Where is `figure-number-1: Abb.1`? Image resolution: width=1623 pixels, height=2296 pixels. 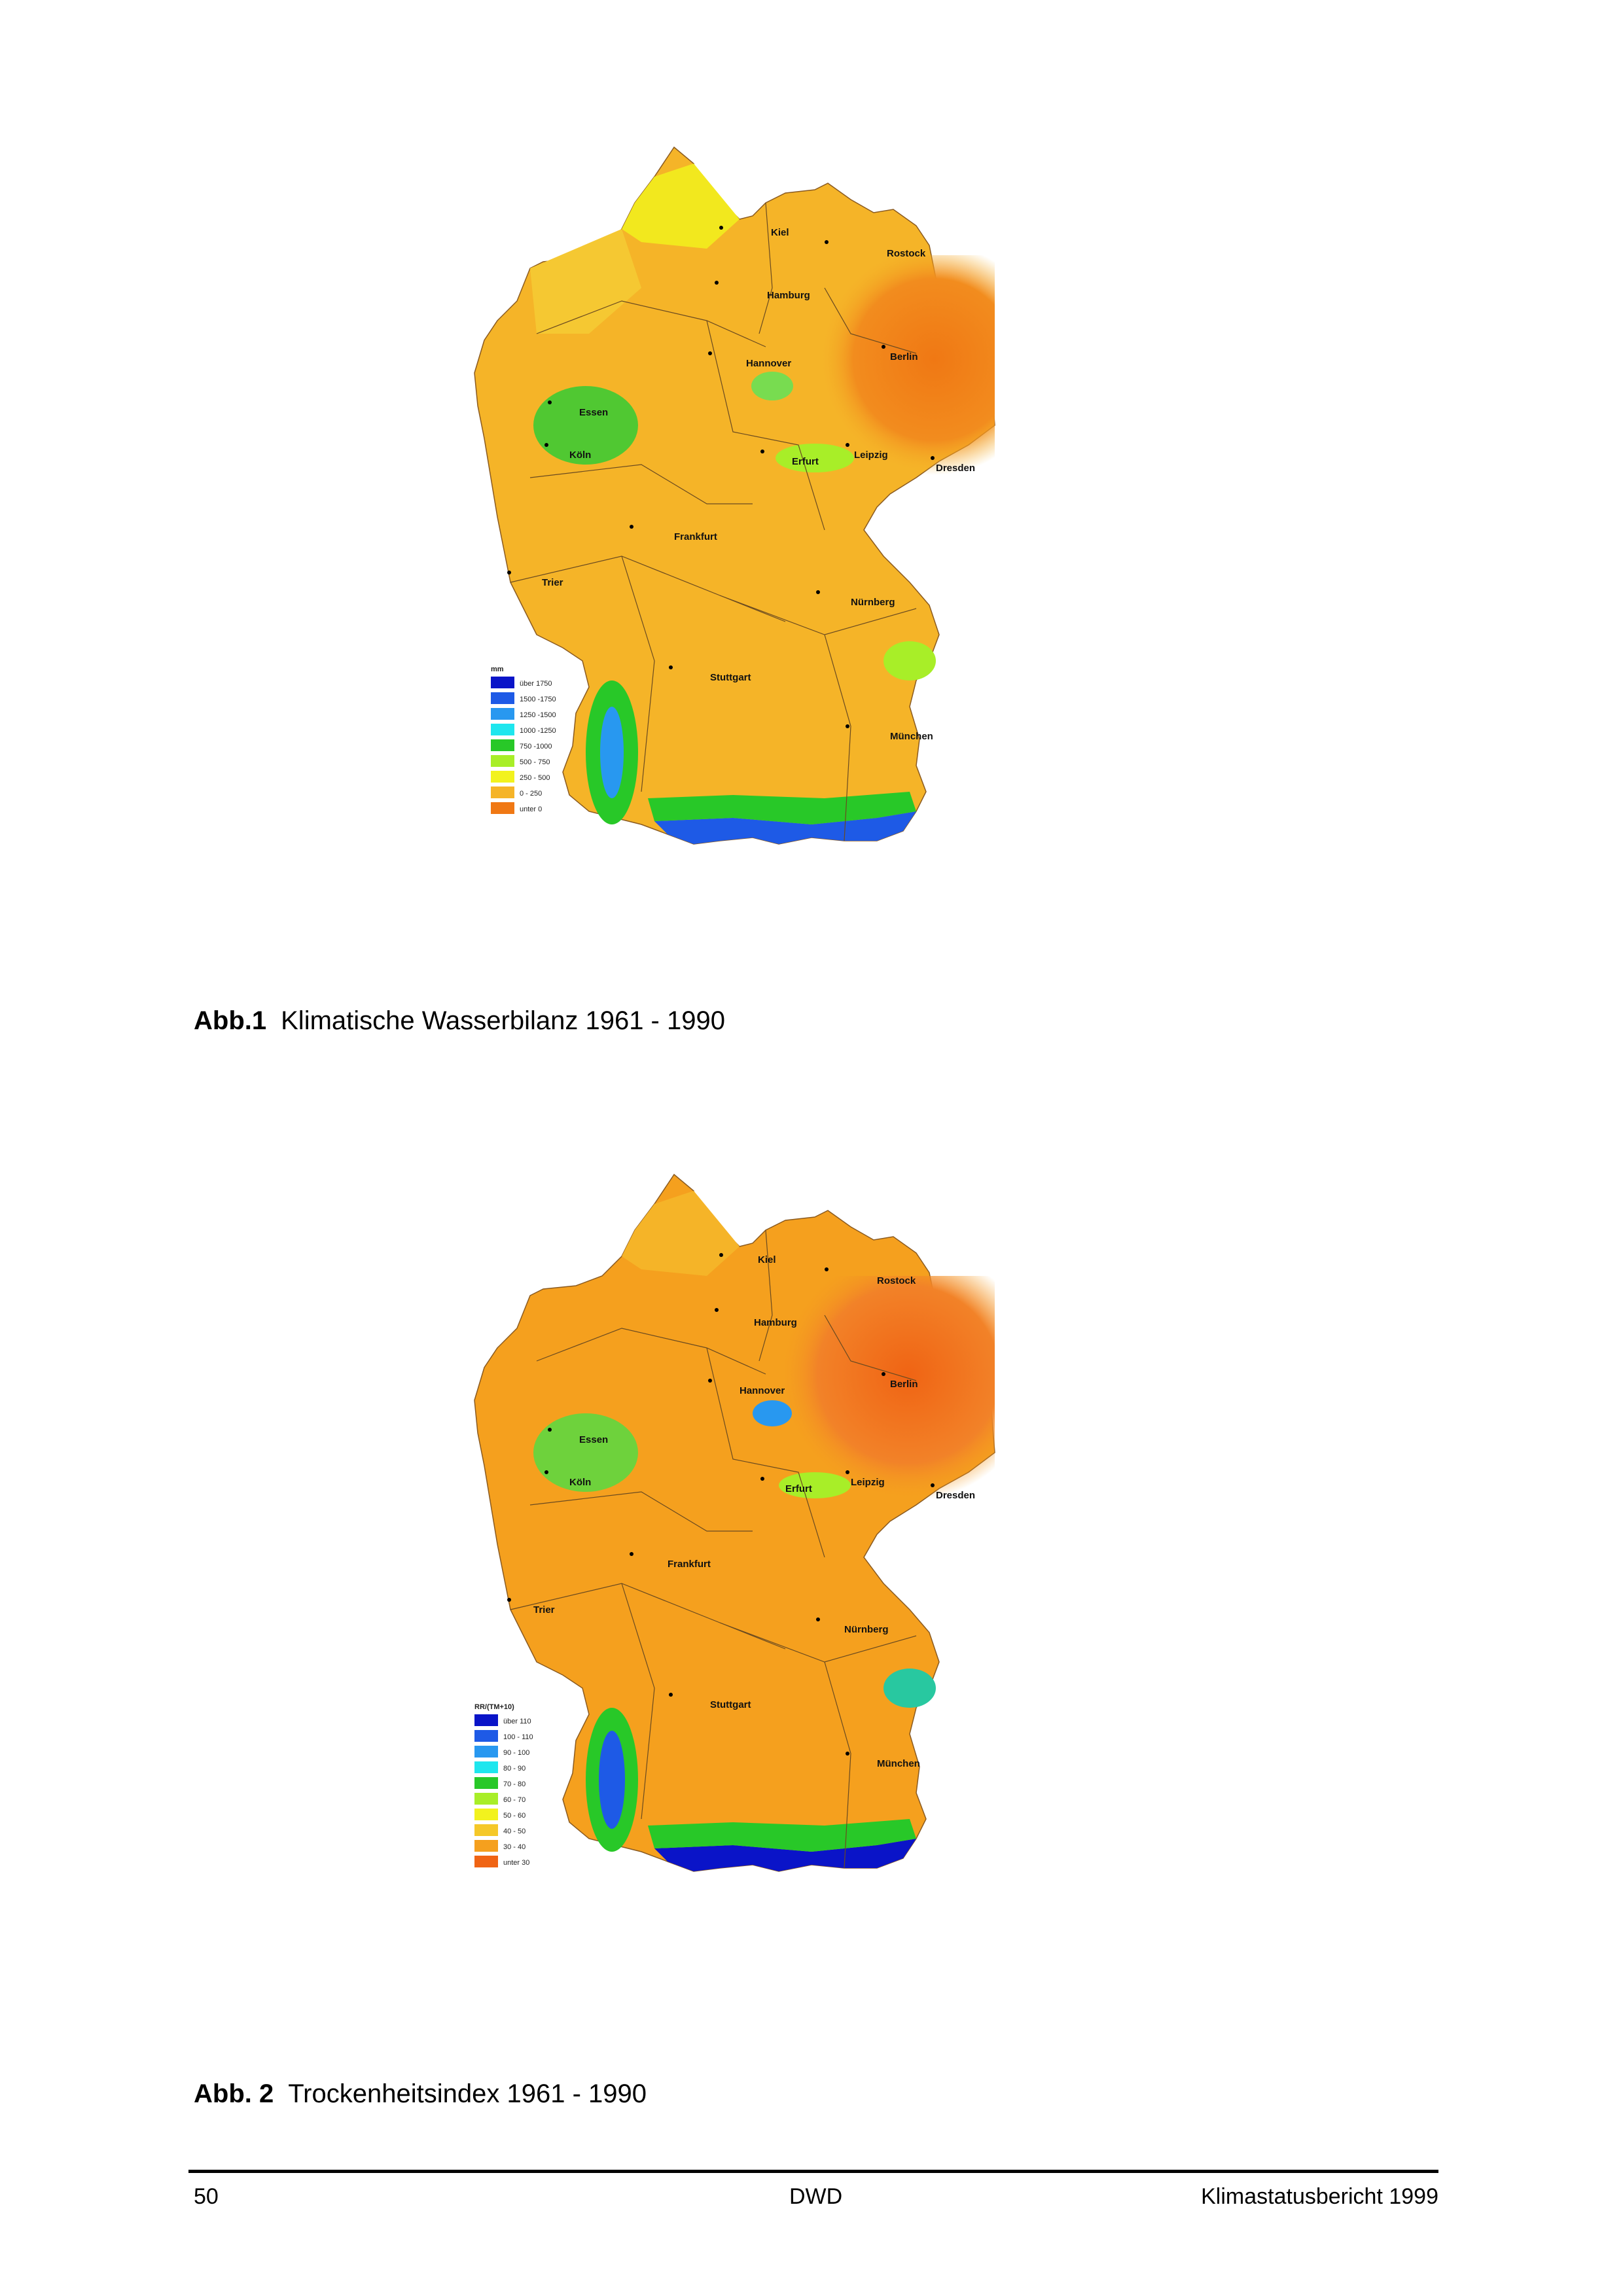 figure-number-1: Abb.1 is located at coordinates (230, 1021).